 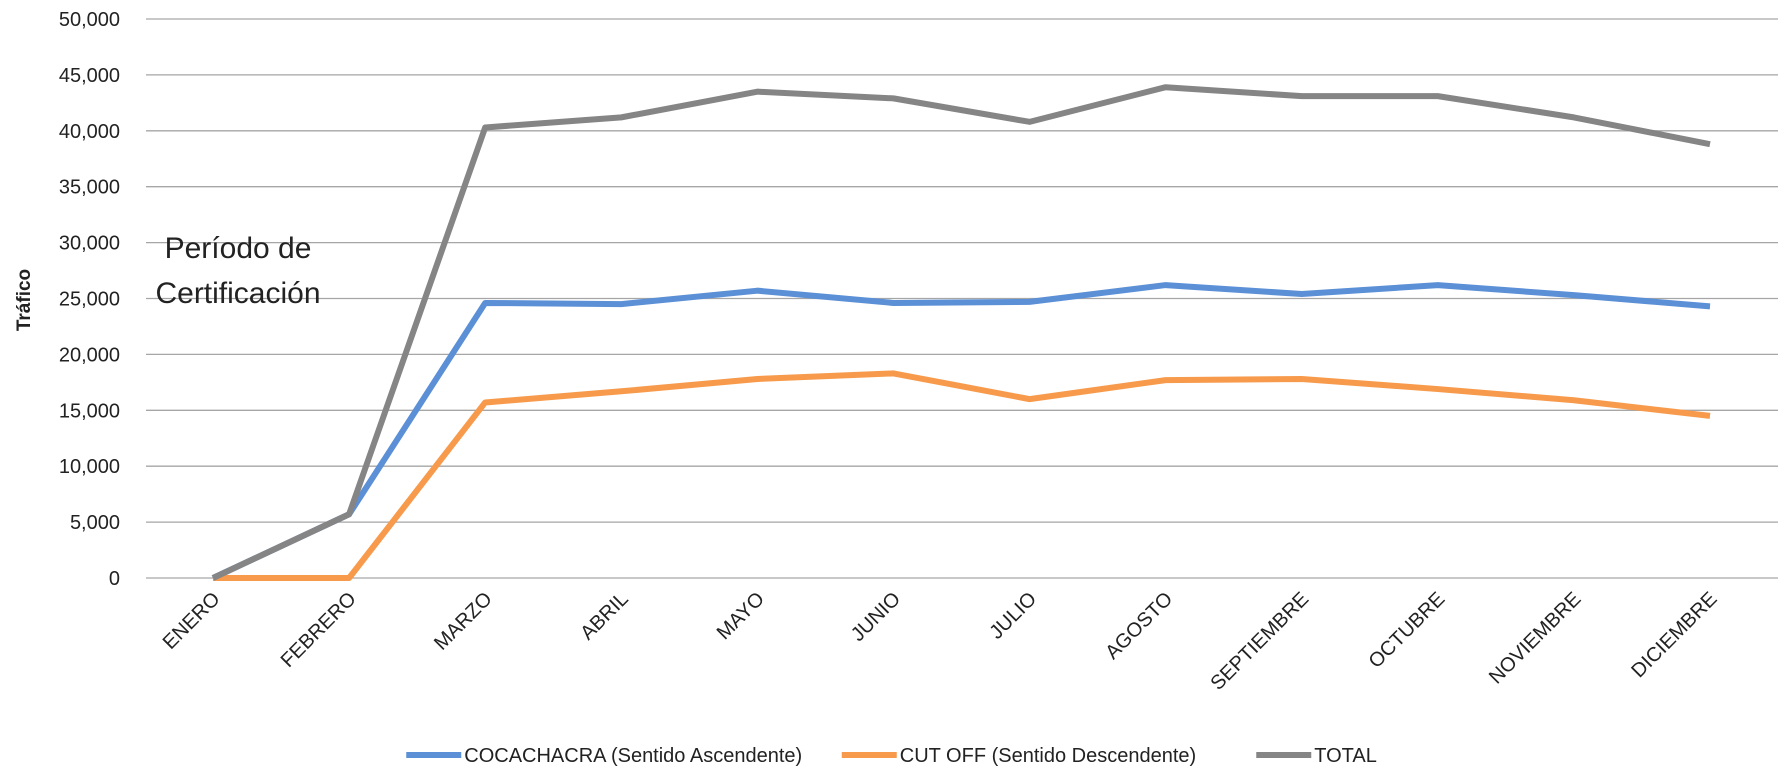 I want to click on annotation: Período de Certificación, so click(x=238, y=271).